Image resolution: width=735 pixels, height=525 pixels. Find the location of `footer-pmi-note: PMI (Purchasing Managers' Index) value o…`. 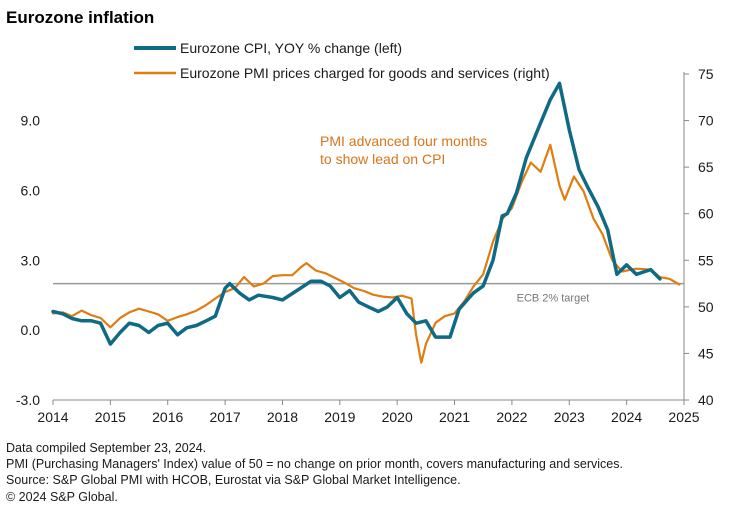

footer-pmi-note: PMI (Purchasing Managers' Index) value o… is located at coordinates (314, 464).